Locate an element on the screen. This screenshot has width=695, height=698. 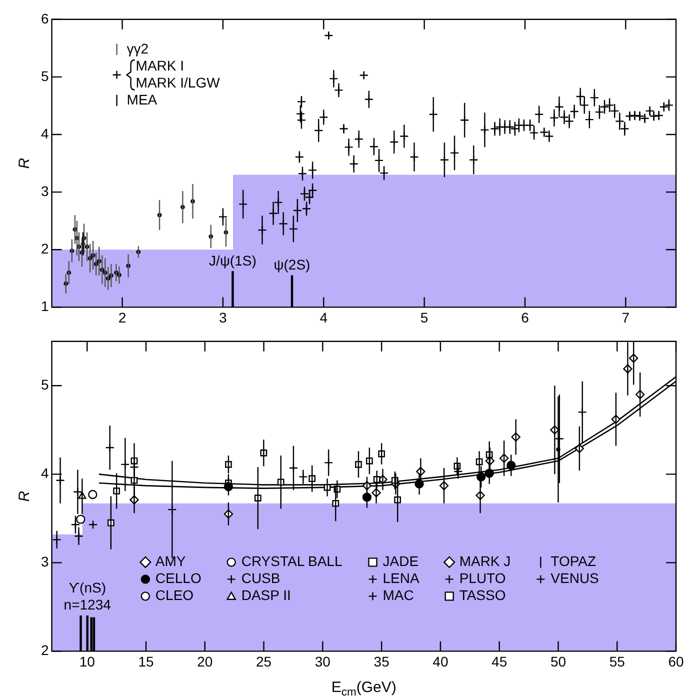
legend-label: CLEO is located at coordinates (174, 595).